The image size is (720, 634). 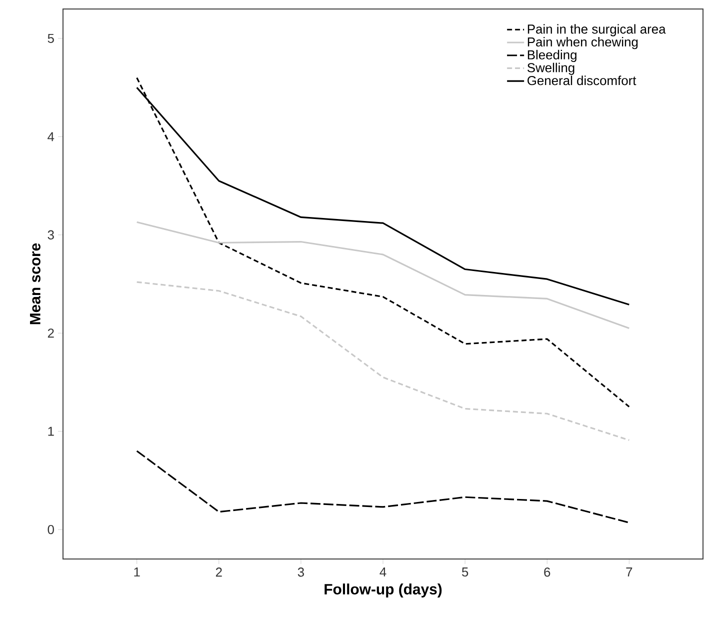 What do you see at coordinates (552, 56) in the screenshot?
I see `legend-label: Bleeding` at bounding box center [552, 56].